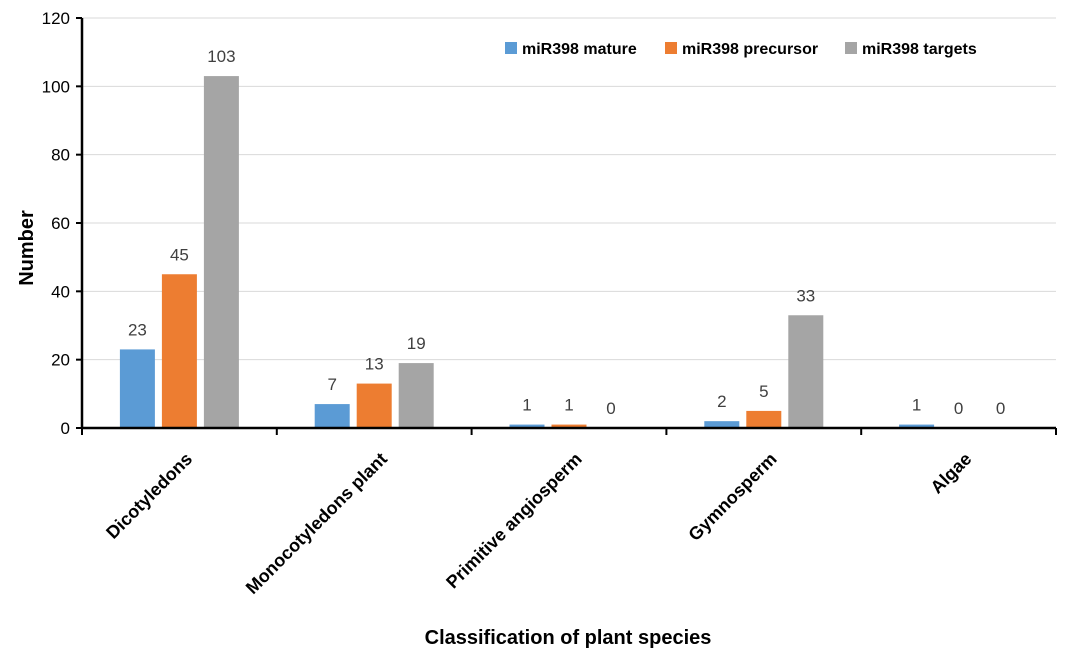 The height and width of the screenshot is (658, 1069). Describe the element at coordinates (60, 360) in the screenshot. I see `y-tick-label: 20` at that location.